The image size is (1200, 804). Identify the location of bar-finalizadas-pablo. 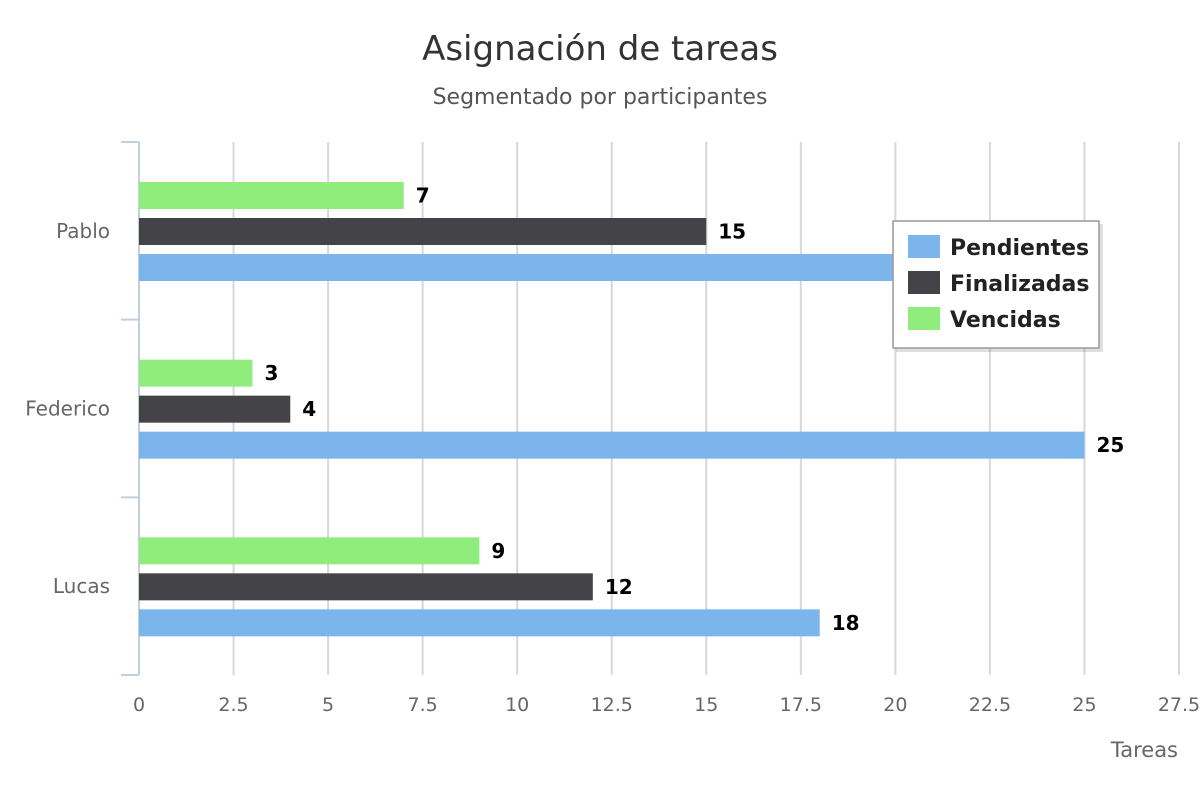
(423, 231).